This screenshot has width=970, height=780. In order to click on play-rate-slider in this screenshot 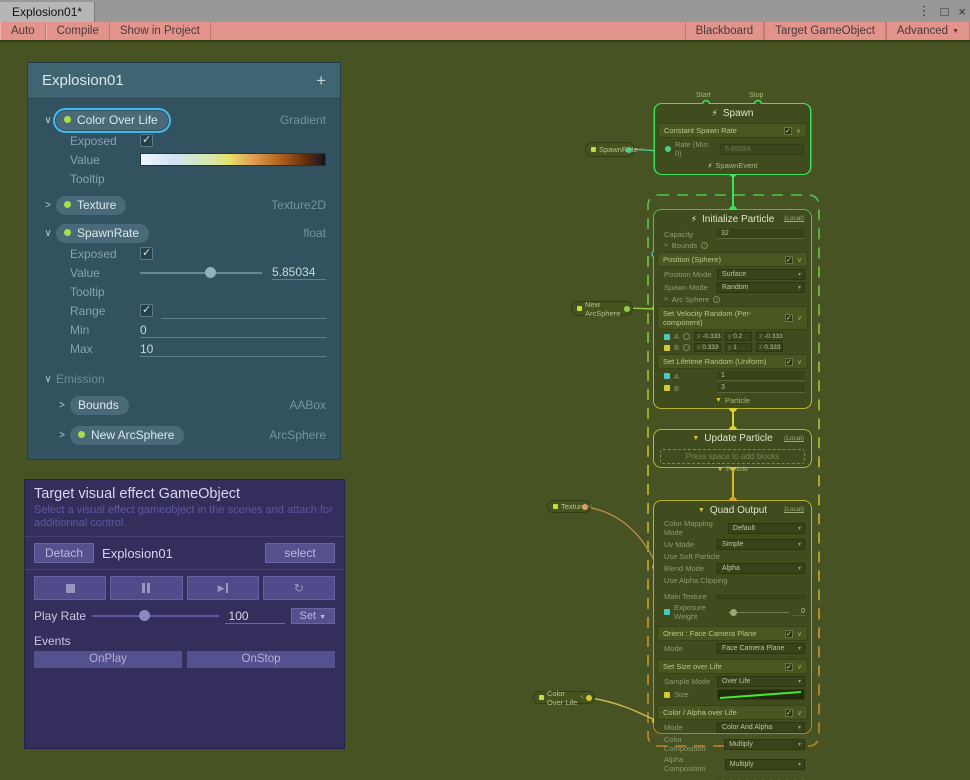, I will do `click(155, 615)`.